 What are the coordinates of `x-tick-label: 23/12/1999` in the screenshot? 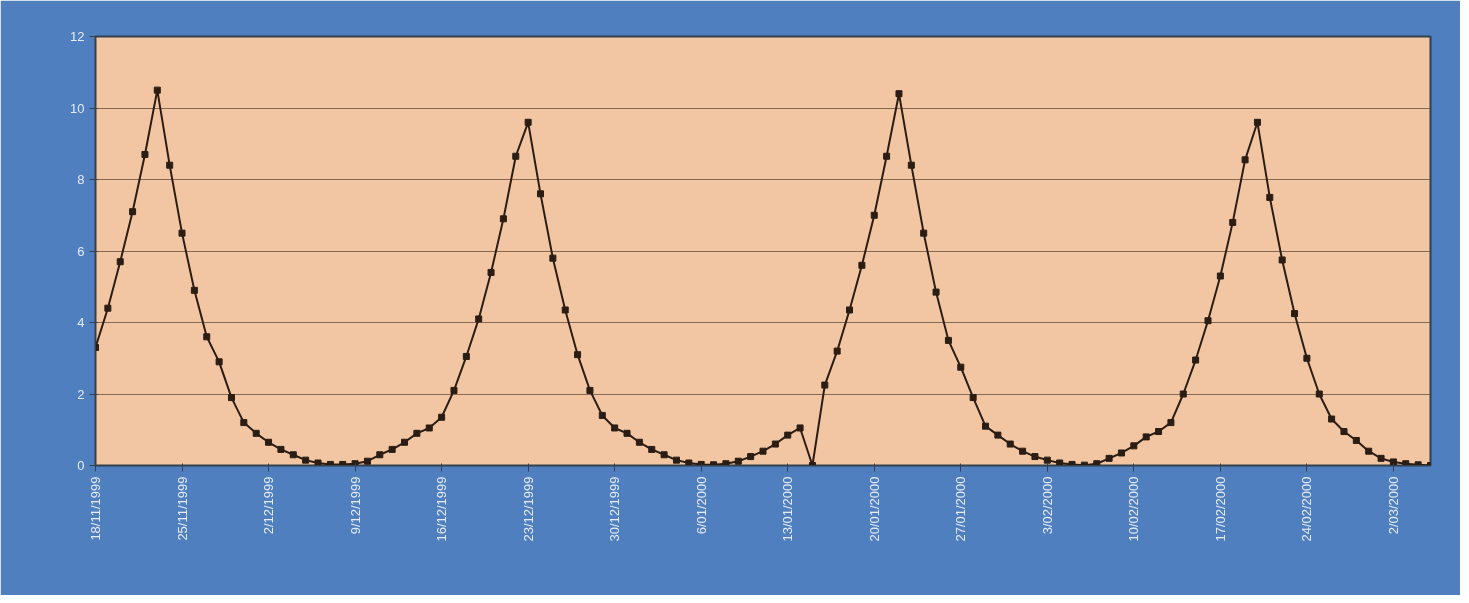 It's located at (528, 509).